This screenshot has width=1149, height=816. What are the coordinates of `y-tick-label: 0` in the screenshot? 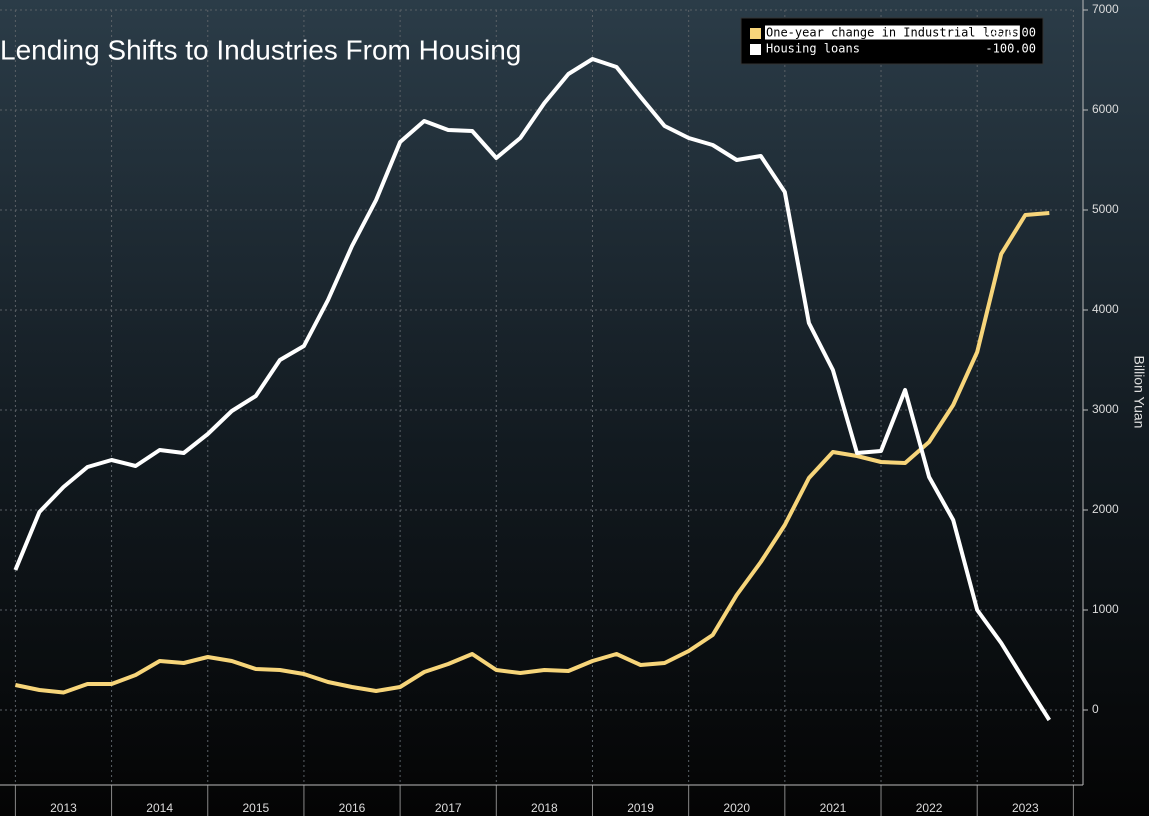 It's located at (1095, 709).